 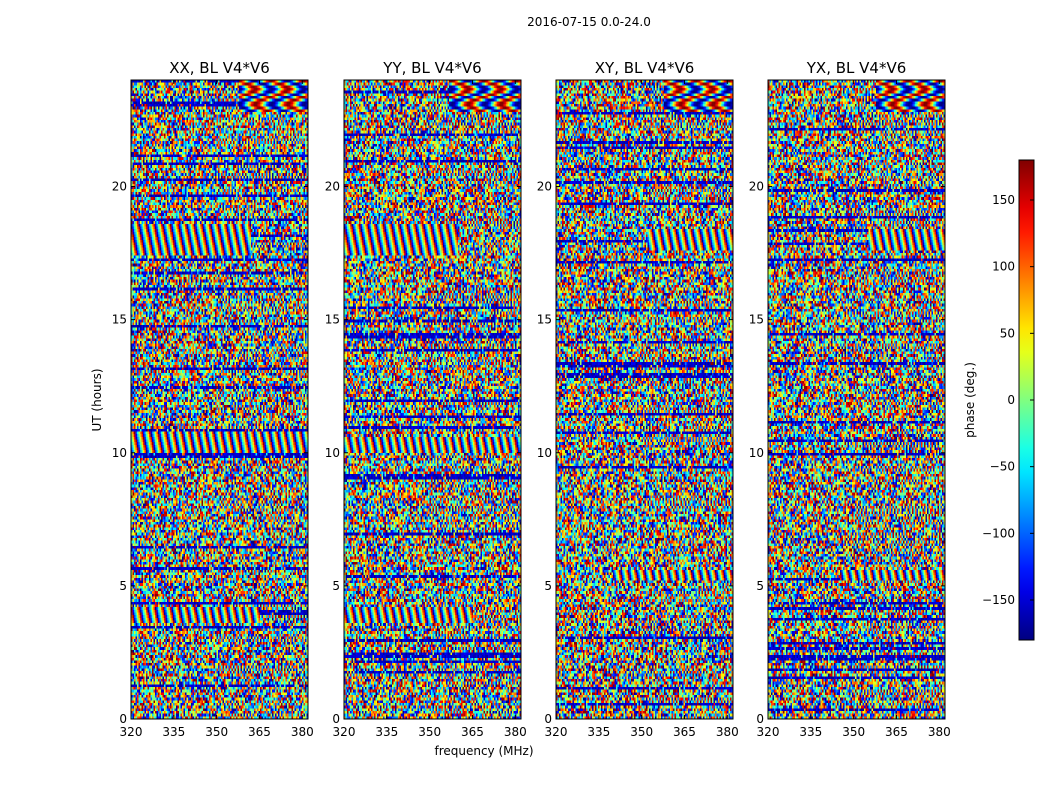 I want to click on panel-title: XX, BL V4*V6, so click(x=219, y=68).